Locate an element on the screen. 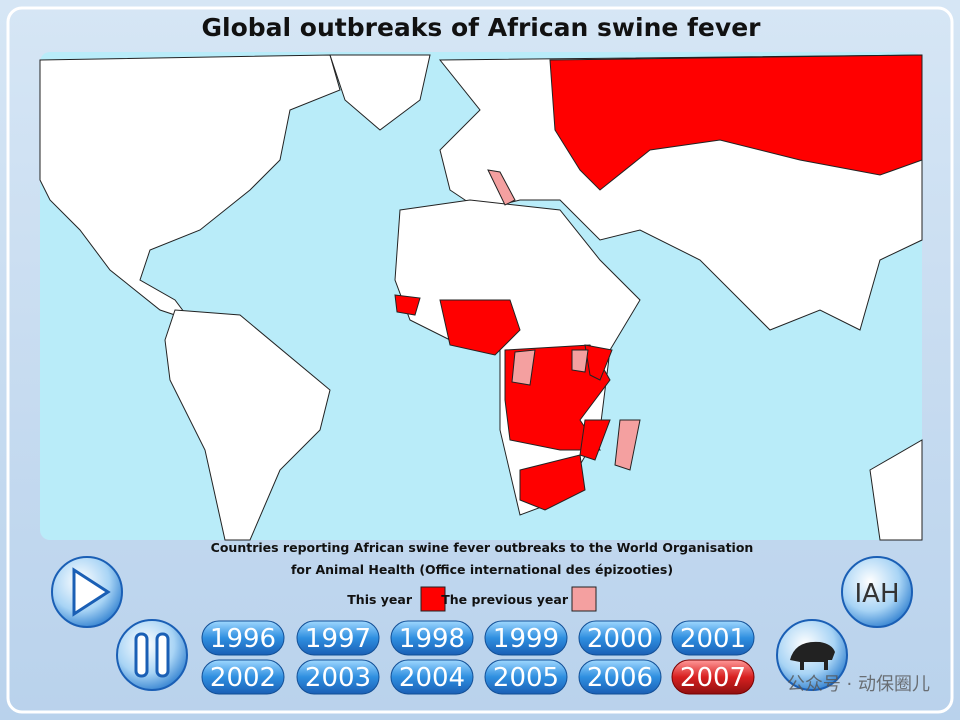  year-label: 1997 is located at coordinates (338, 639).